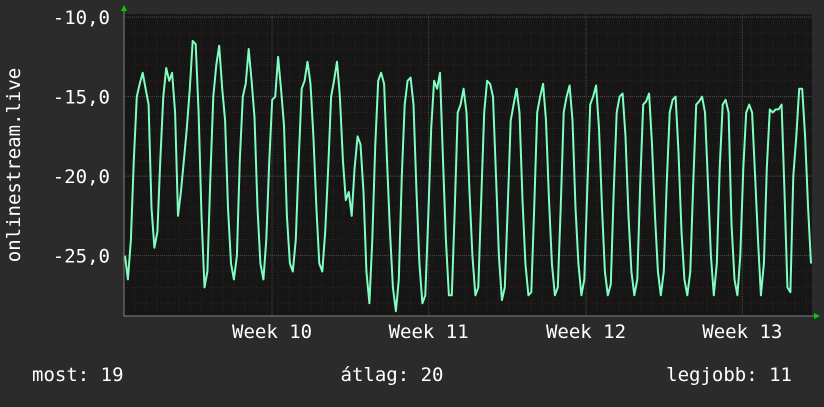 Image resolution: width=824 pixels, height=407 pixels. What do you see at coordinates (586, 332) in the screenshot?
I see `x-tick-label: Week 12` at bounding box center [586, 332].